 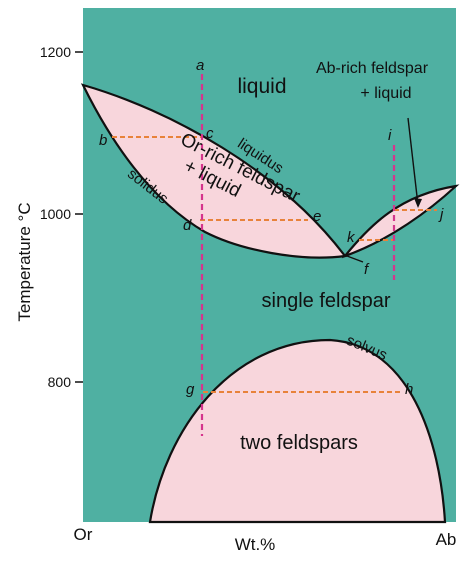 I want to click on pointer-ab-rich, so click(x=413, y=161).